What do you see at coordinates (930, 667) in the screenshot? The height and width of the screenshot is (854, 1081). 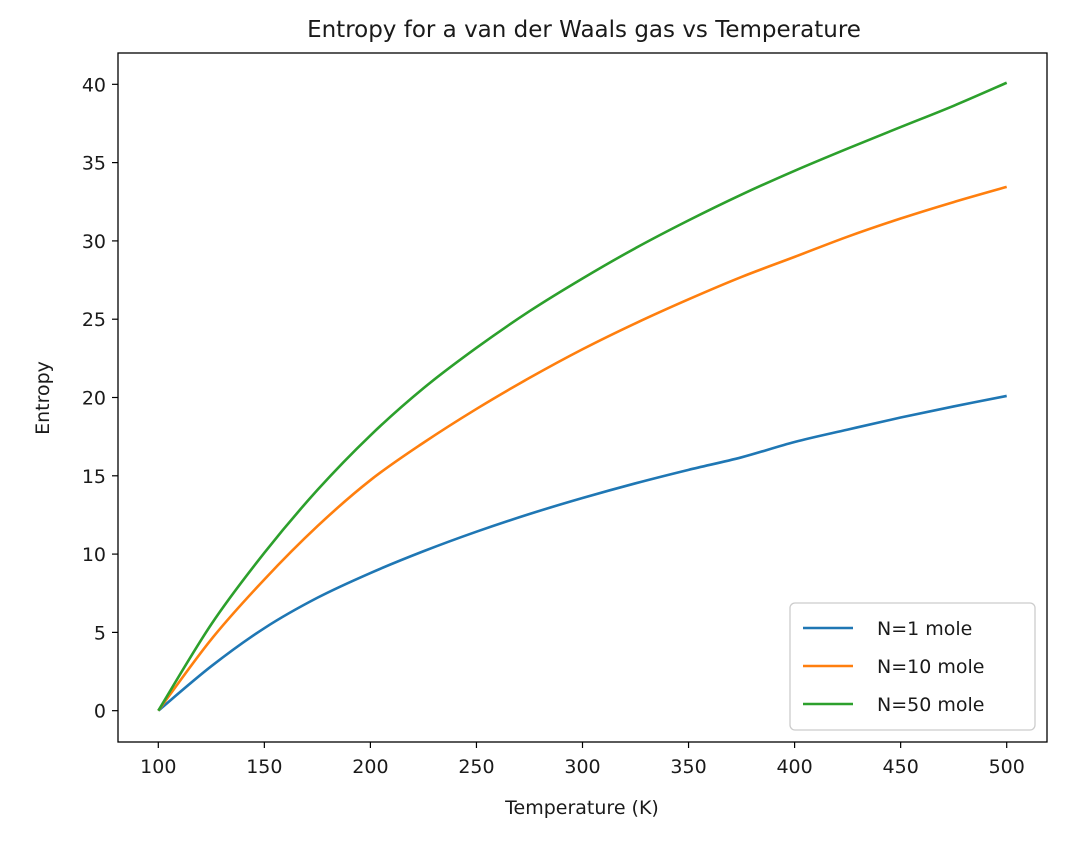 I see `legend-label-2: N=10 mole` at bounding box center [930, 667].